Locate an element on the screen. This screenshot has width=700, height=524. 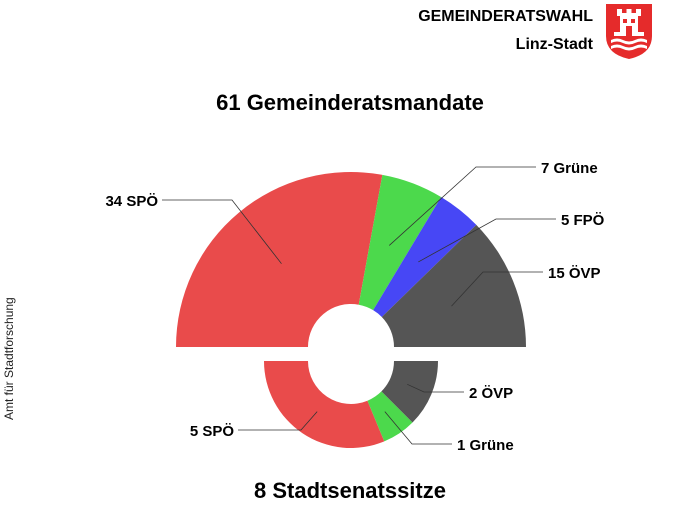
lower-slice-övp is located at coordinates (410, 392).